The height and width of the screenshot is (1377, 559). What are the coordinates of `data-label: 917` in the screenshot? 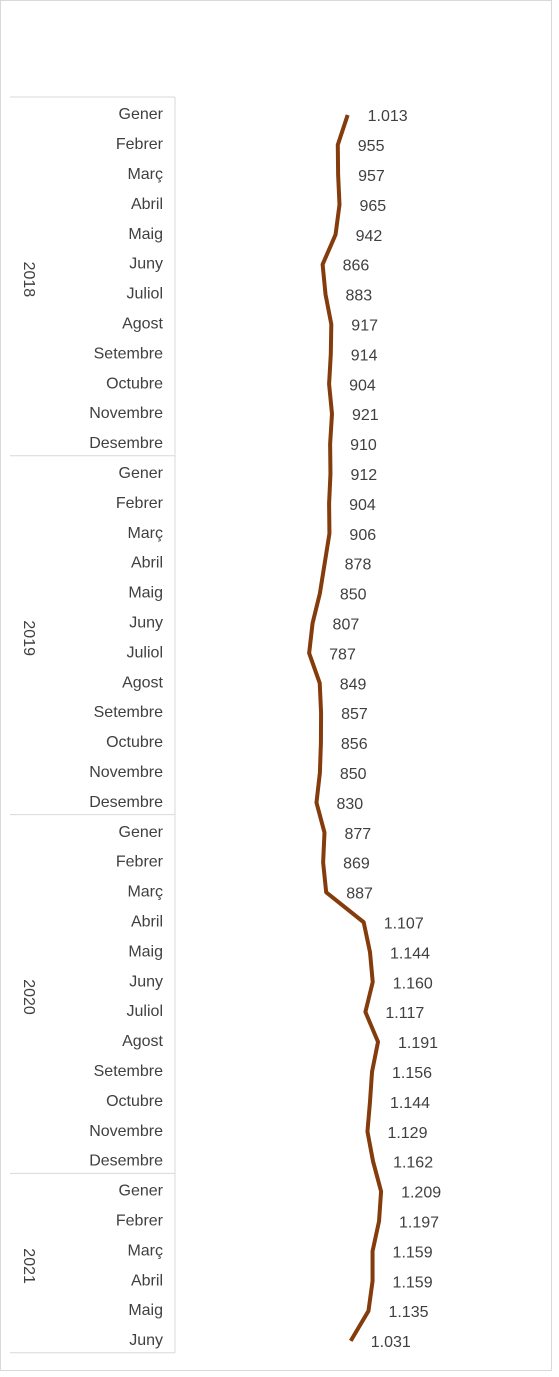 It's located at (364, 325).